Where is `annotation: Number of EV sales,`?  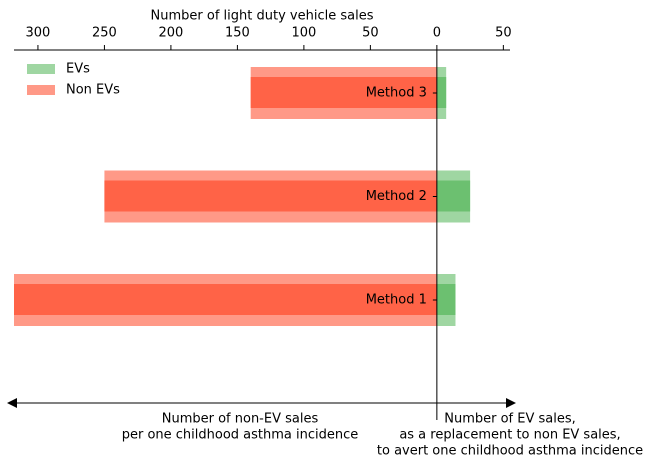 annotation: Number of EV sales, is located at coordinates (510, 419).